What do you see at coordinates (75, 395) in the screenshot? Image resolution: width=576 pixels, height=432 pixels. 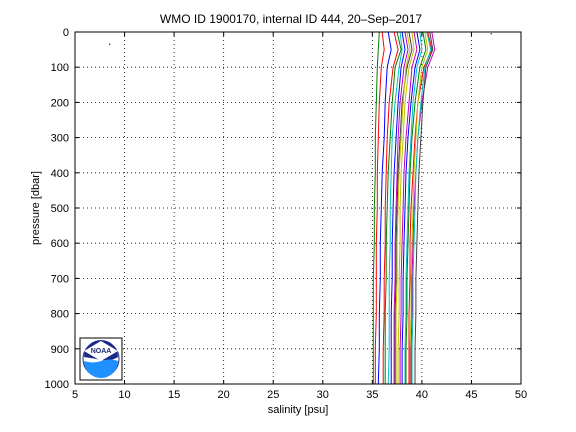 I see `x-tick-label: 5` at bounding box center [75, 395].